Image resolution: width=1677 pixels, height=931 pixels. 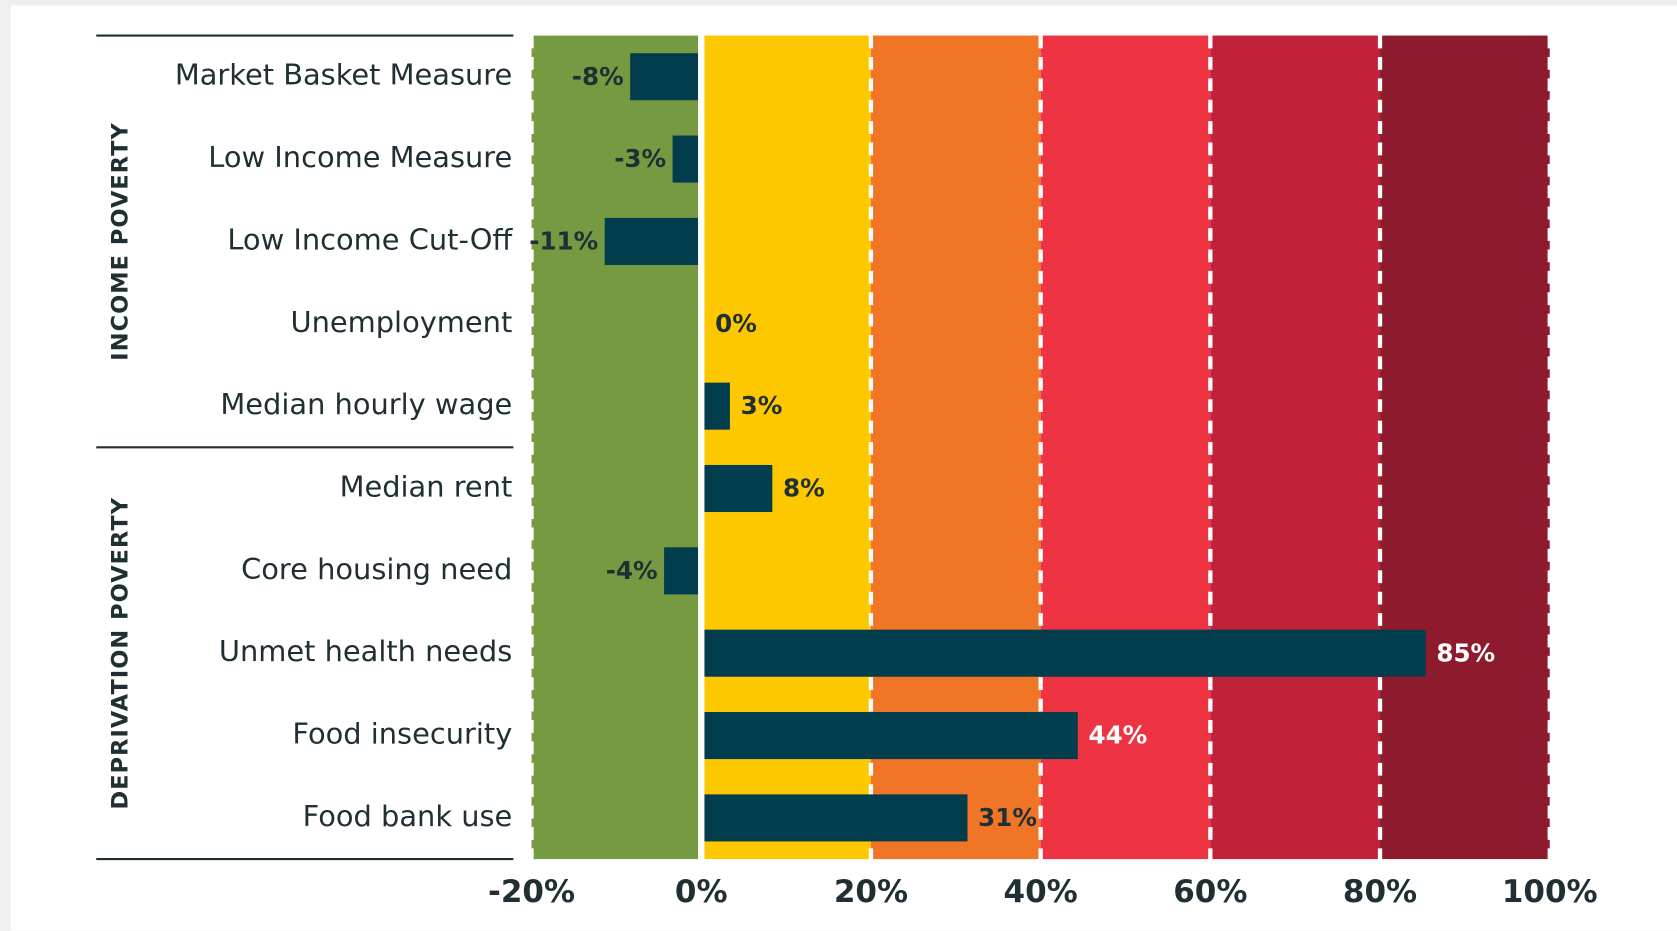 What do you see at coordinates (1465, 652) in the screenshot?
I see `value-label: 85%` at bounding box center [1465, 652].